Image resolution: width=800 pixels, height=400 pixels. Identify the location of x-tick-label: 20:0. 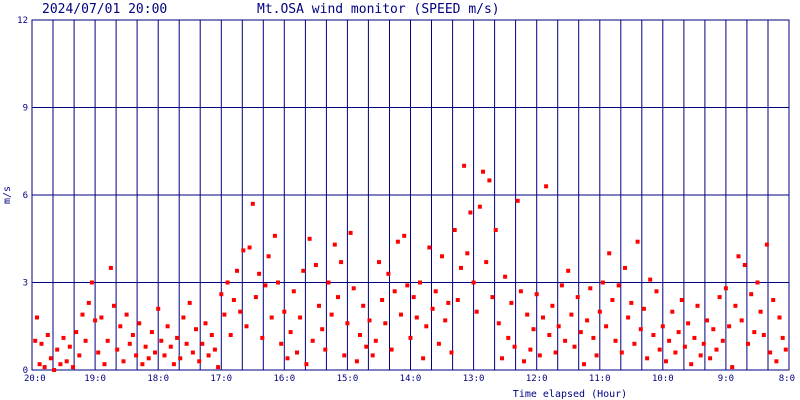
(35, 379).